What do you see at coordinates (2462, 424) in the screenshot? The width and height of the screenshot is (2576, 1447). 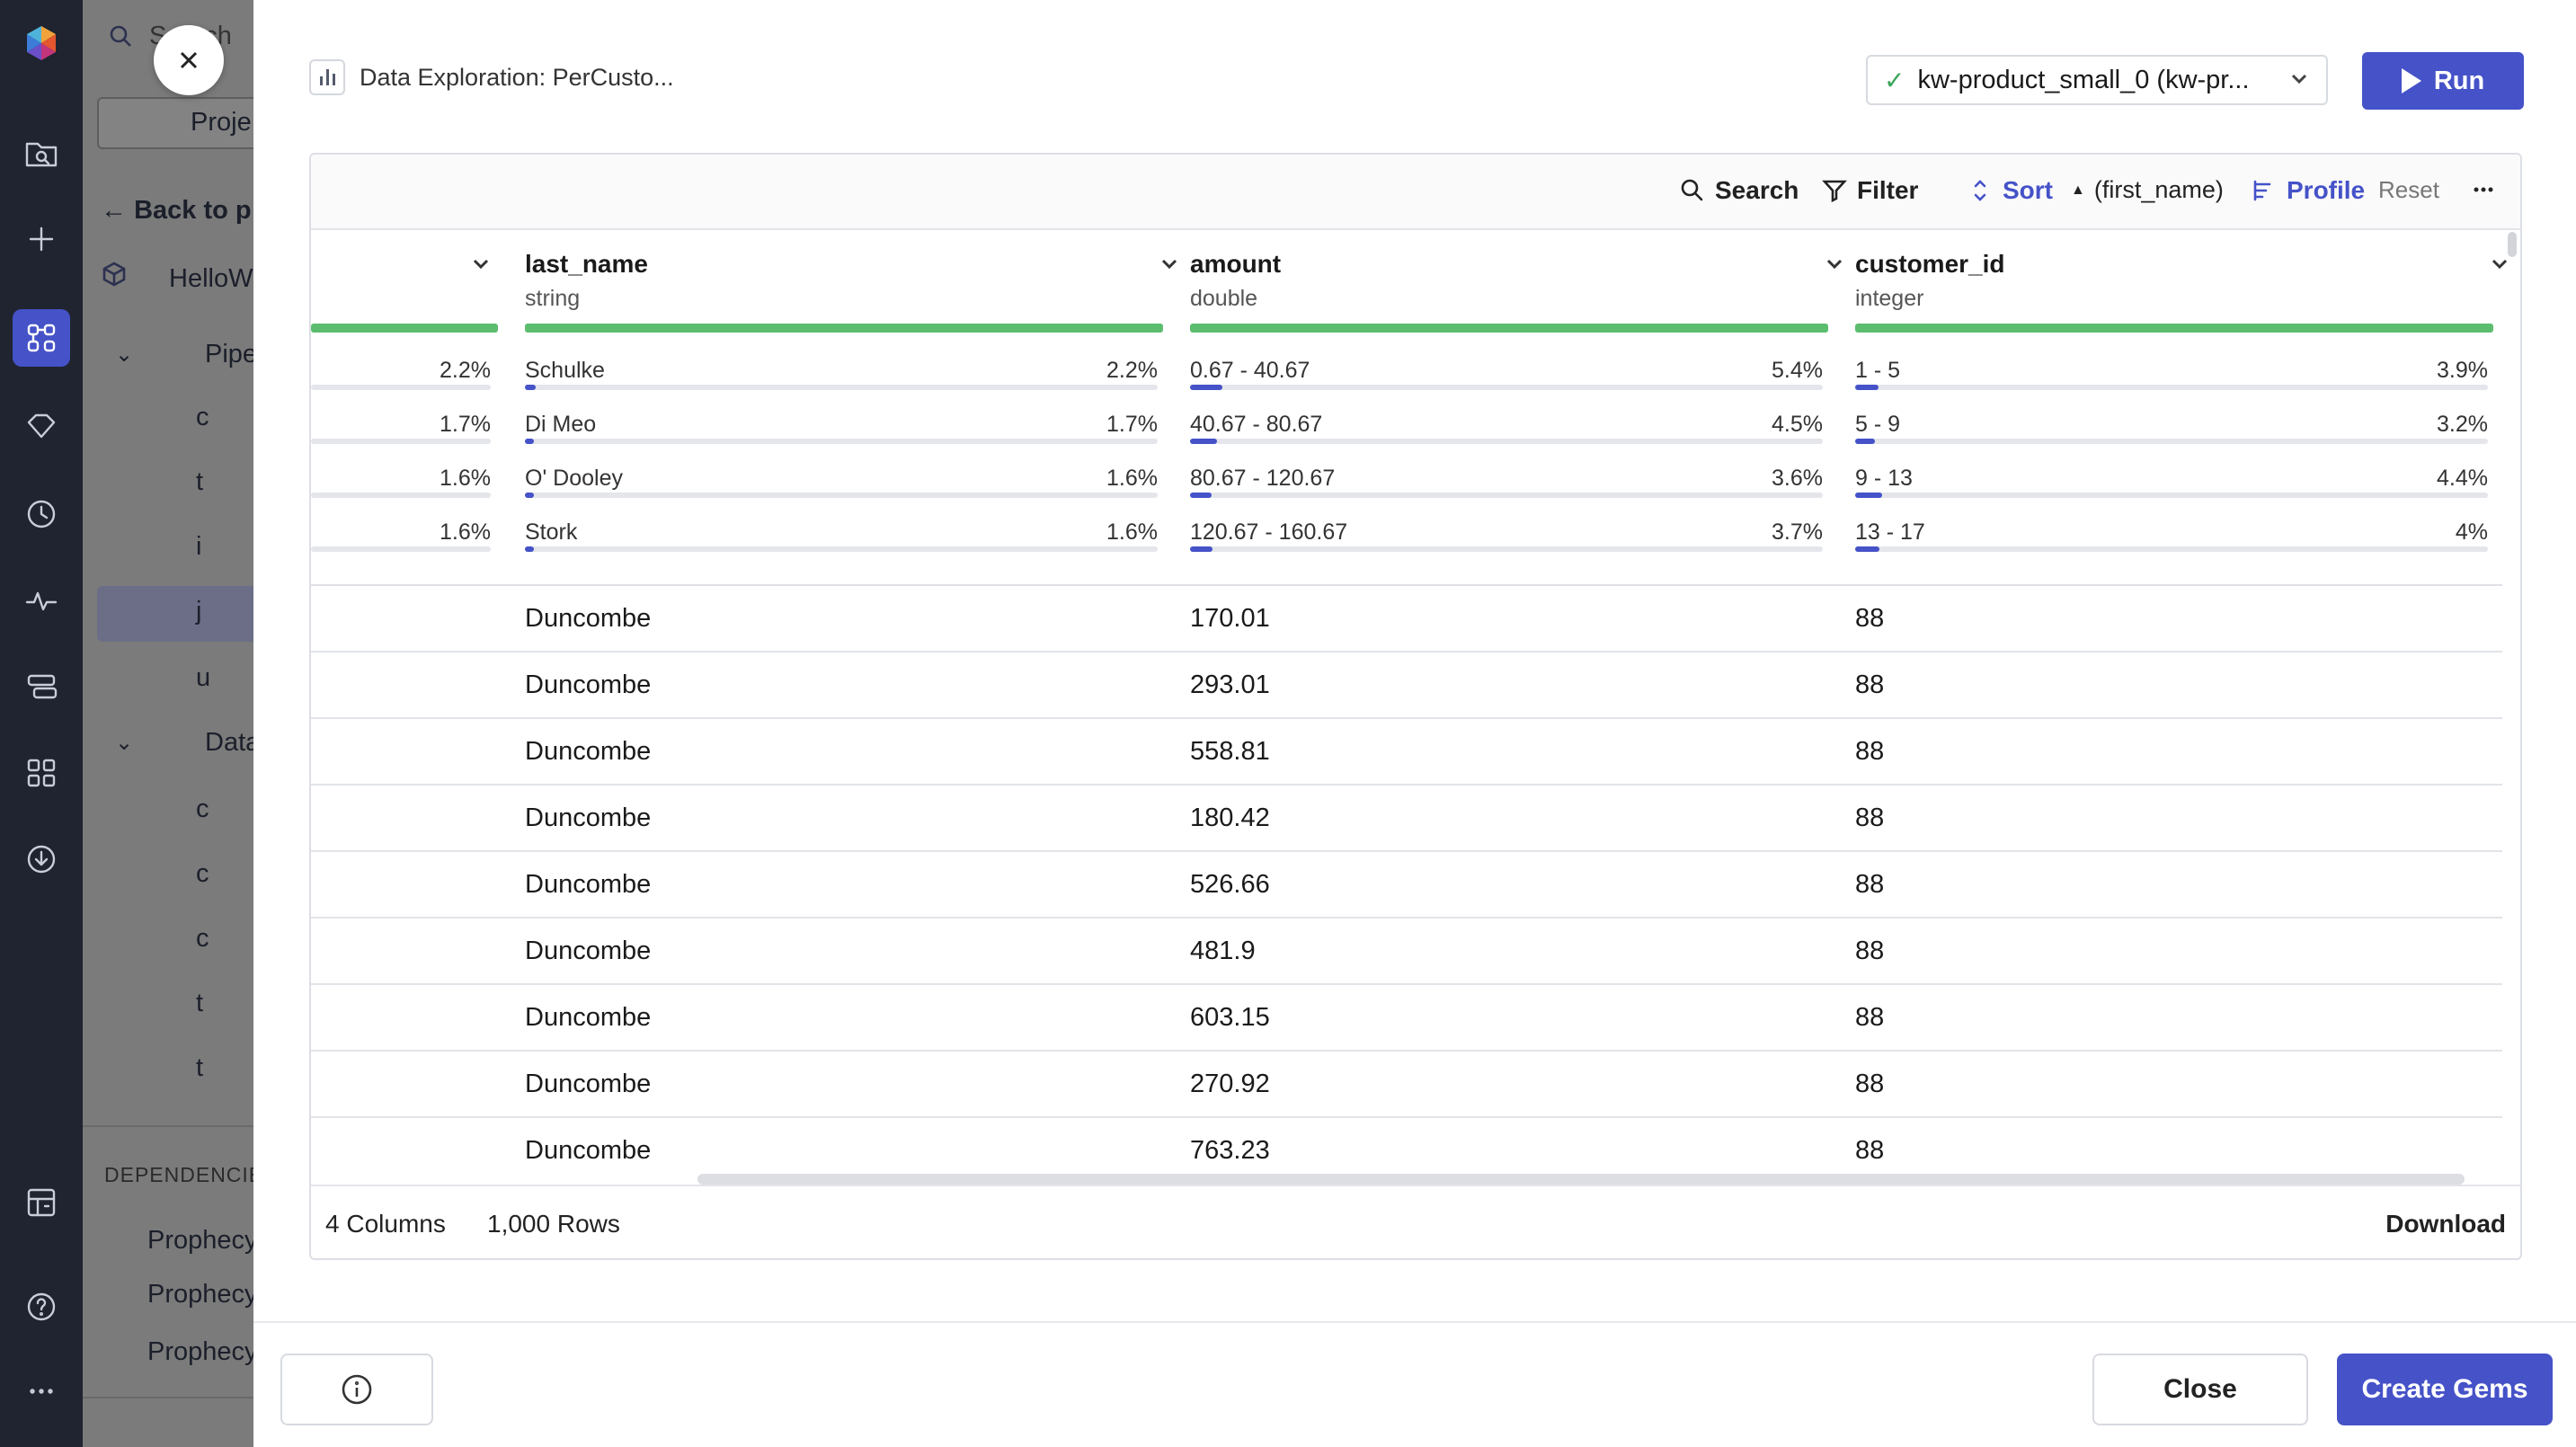 I see `stat-percent: 3.2%` at bounding box center [2462, 424].